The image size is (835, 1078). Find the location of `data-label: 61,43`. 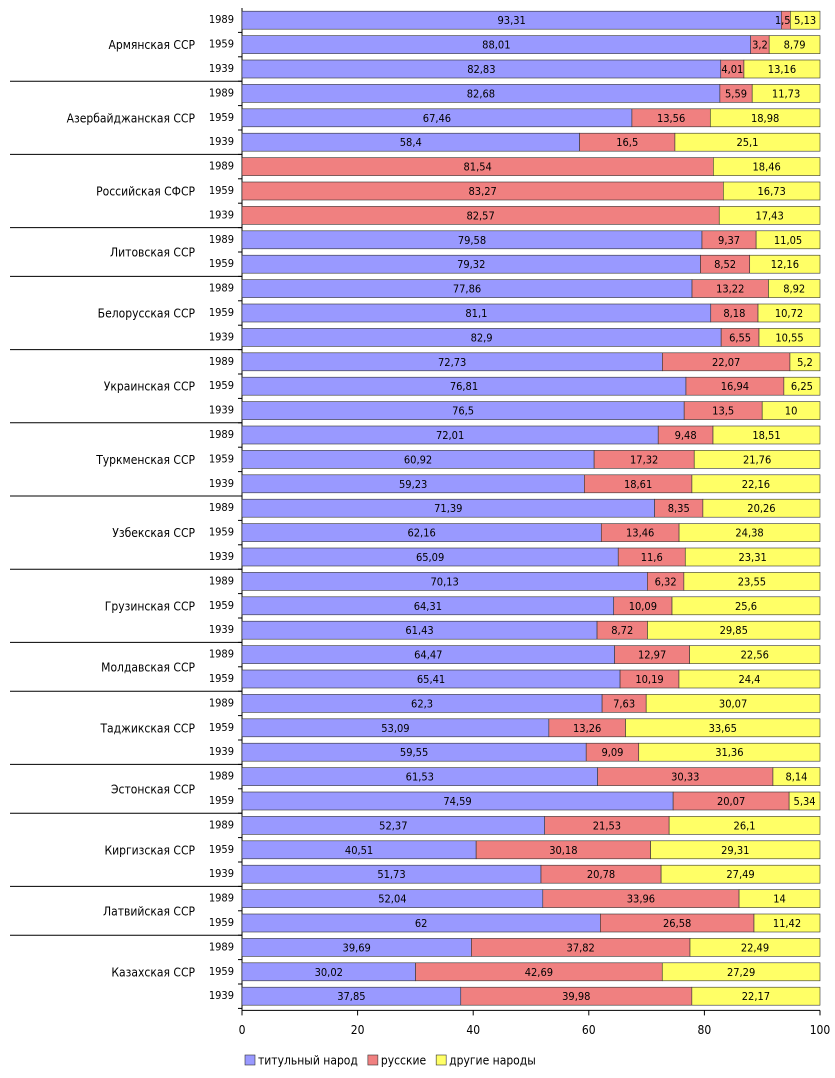

data-label: 61,43 is located at coordinates (419, 630).